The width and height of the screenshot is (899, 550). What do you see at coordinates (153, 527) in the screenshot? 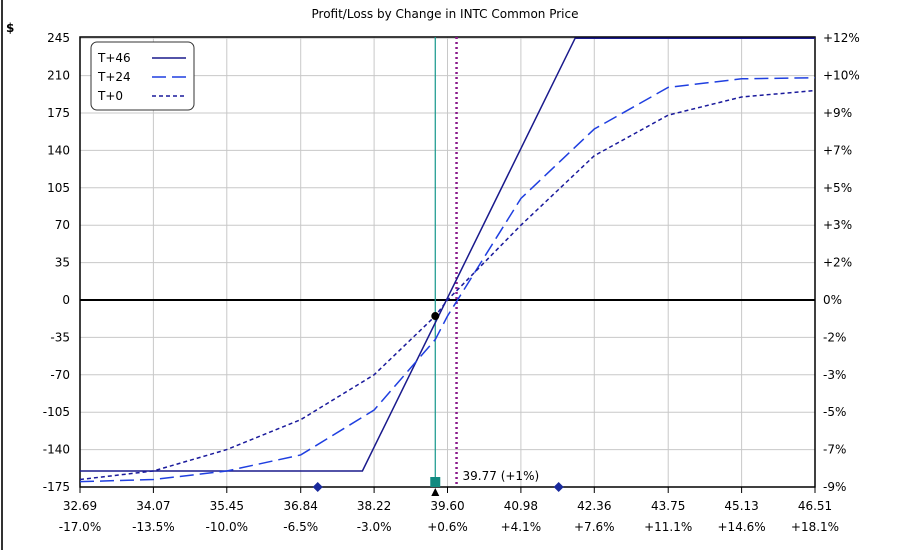
I see `x-pct-tick-label: -13.5%` at bounding box center [153, 527].